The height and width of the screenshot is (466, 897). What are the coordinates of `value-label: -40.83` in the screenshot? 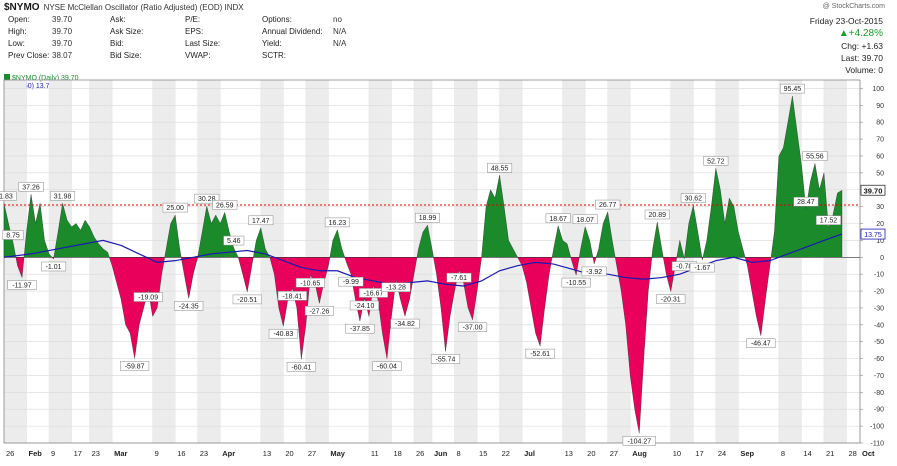 It's located at (283, 334).